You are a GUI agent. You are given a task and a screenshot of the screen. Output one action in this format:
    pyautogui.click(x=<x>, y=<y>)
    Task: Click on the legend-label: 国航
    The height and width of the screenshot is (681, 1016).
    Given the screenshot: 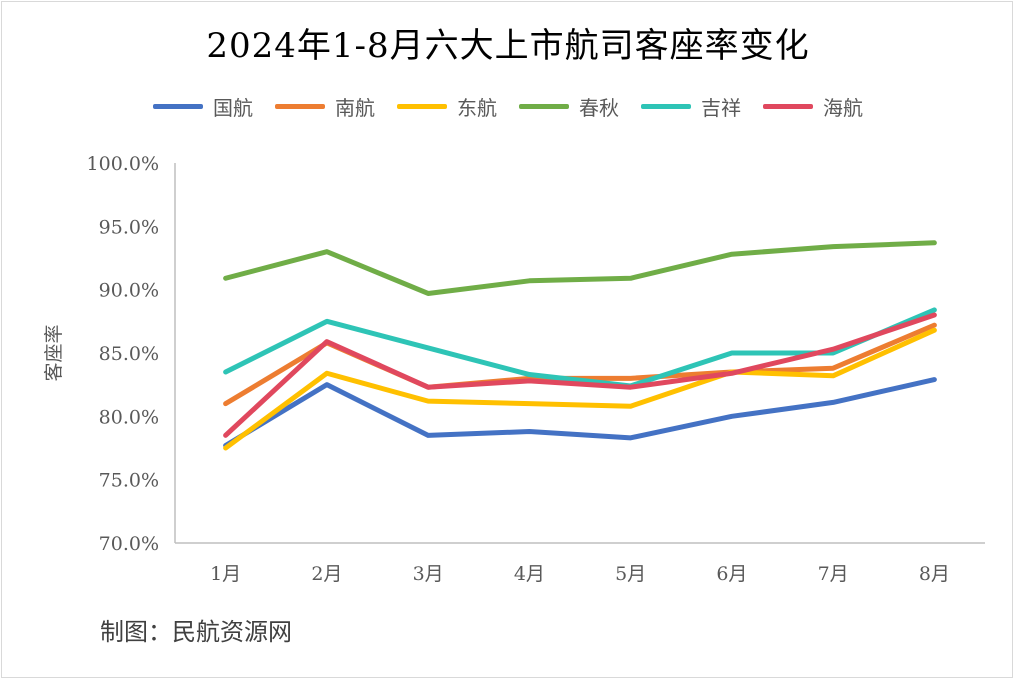 What is the action you would take?
    pyautogui.click(x=233, y=108)
    